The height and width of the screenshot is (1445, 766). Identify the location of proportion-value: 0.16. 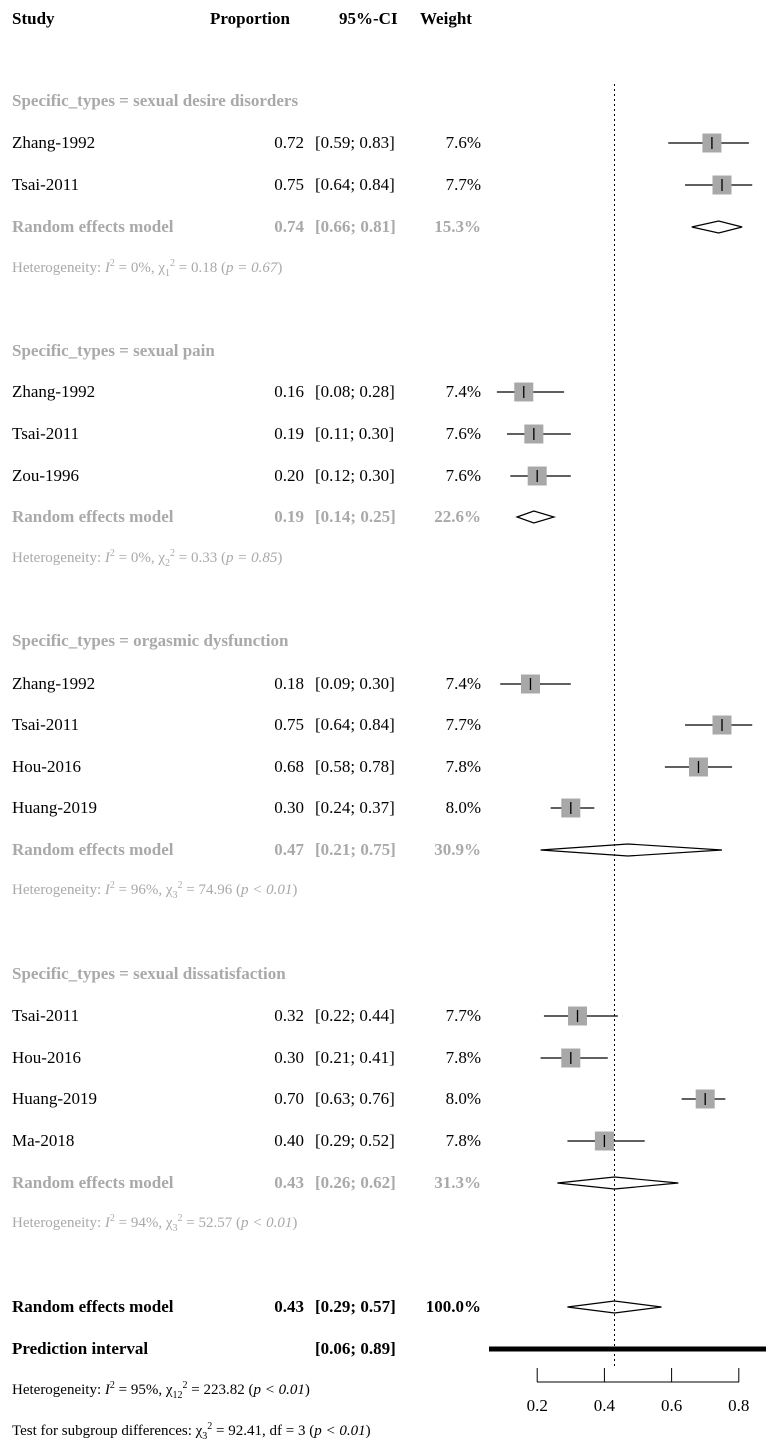
(289, 391).